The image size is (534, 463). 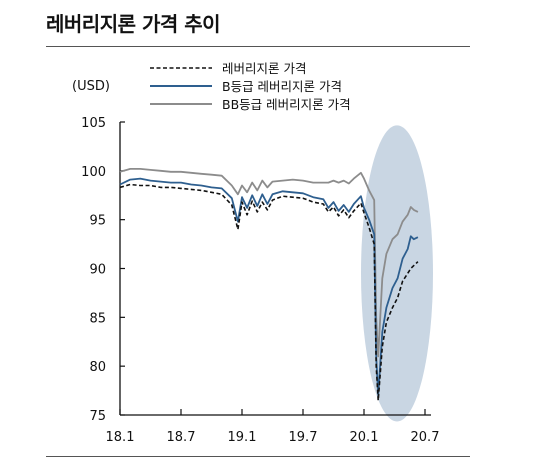 I want to click on legend-label-0: 레버리지론 가격, so click(x=264, y=68).